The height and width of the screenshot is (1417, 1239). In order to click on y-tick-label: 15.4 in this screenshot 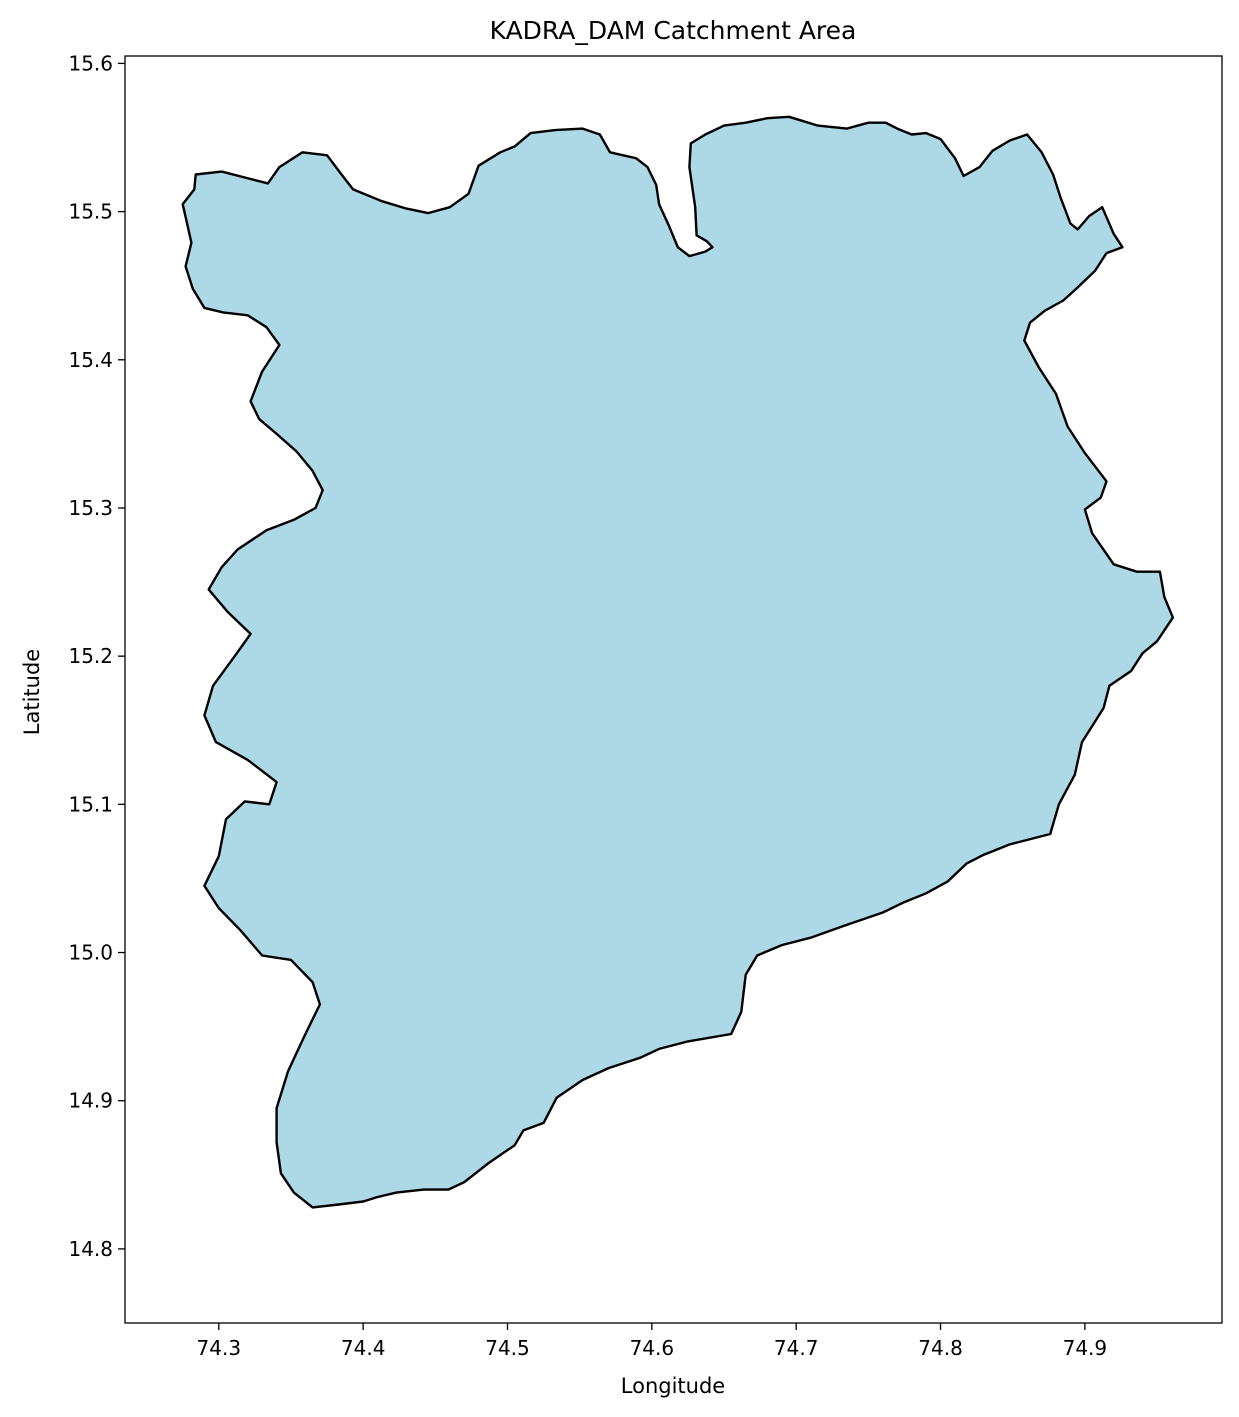, I will do `click(90, 360)`.